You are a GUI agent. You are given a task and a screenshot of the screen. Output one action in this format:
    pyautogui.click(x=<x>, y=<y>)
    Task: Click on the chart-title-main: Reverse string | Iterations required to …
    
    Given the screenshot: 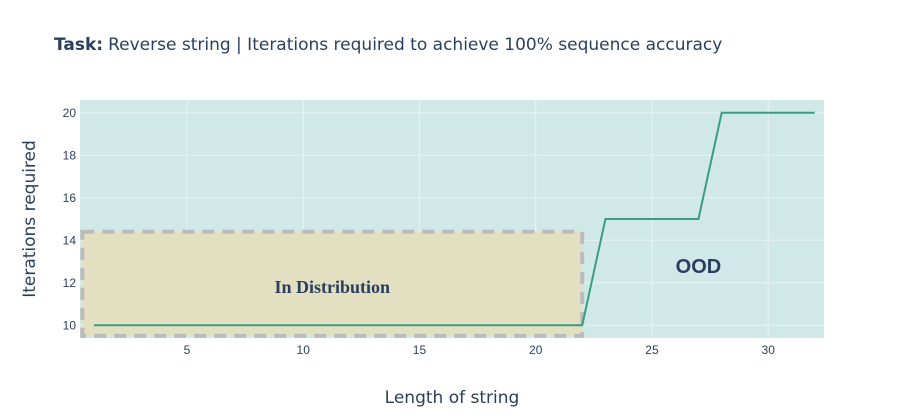 What is the action you would take?
    pyautogui.click(x=415, y=45)
    